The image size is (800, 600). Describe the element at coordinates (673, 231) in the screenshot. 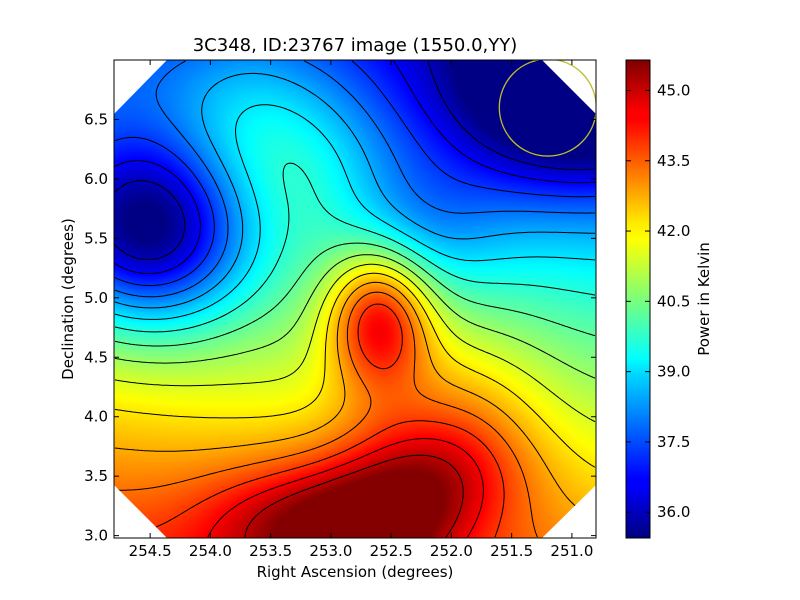

I see `colorbar-tick-label: 42.0` at that location.